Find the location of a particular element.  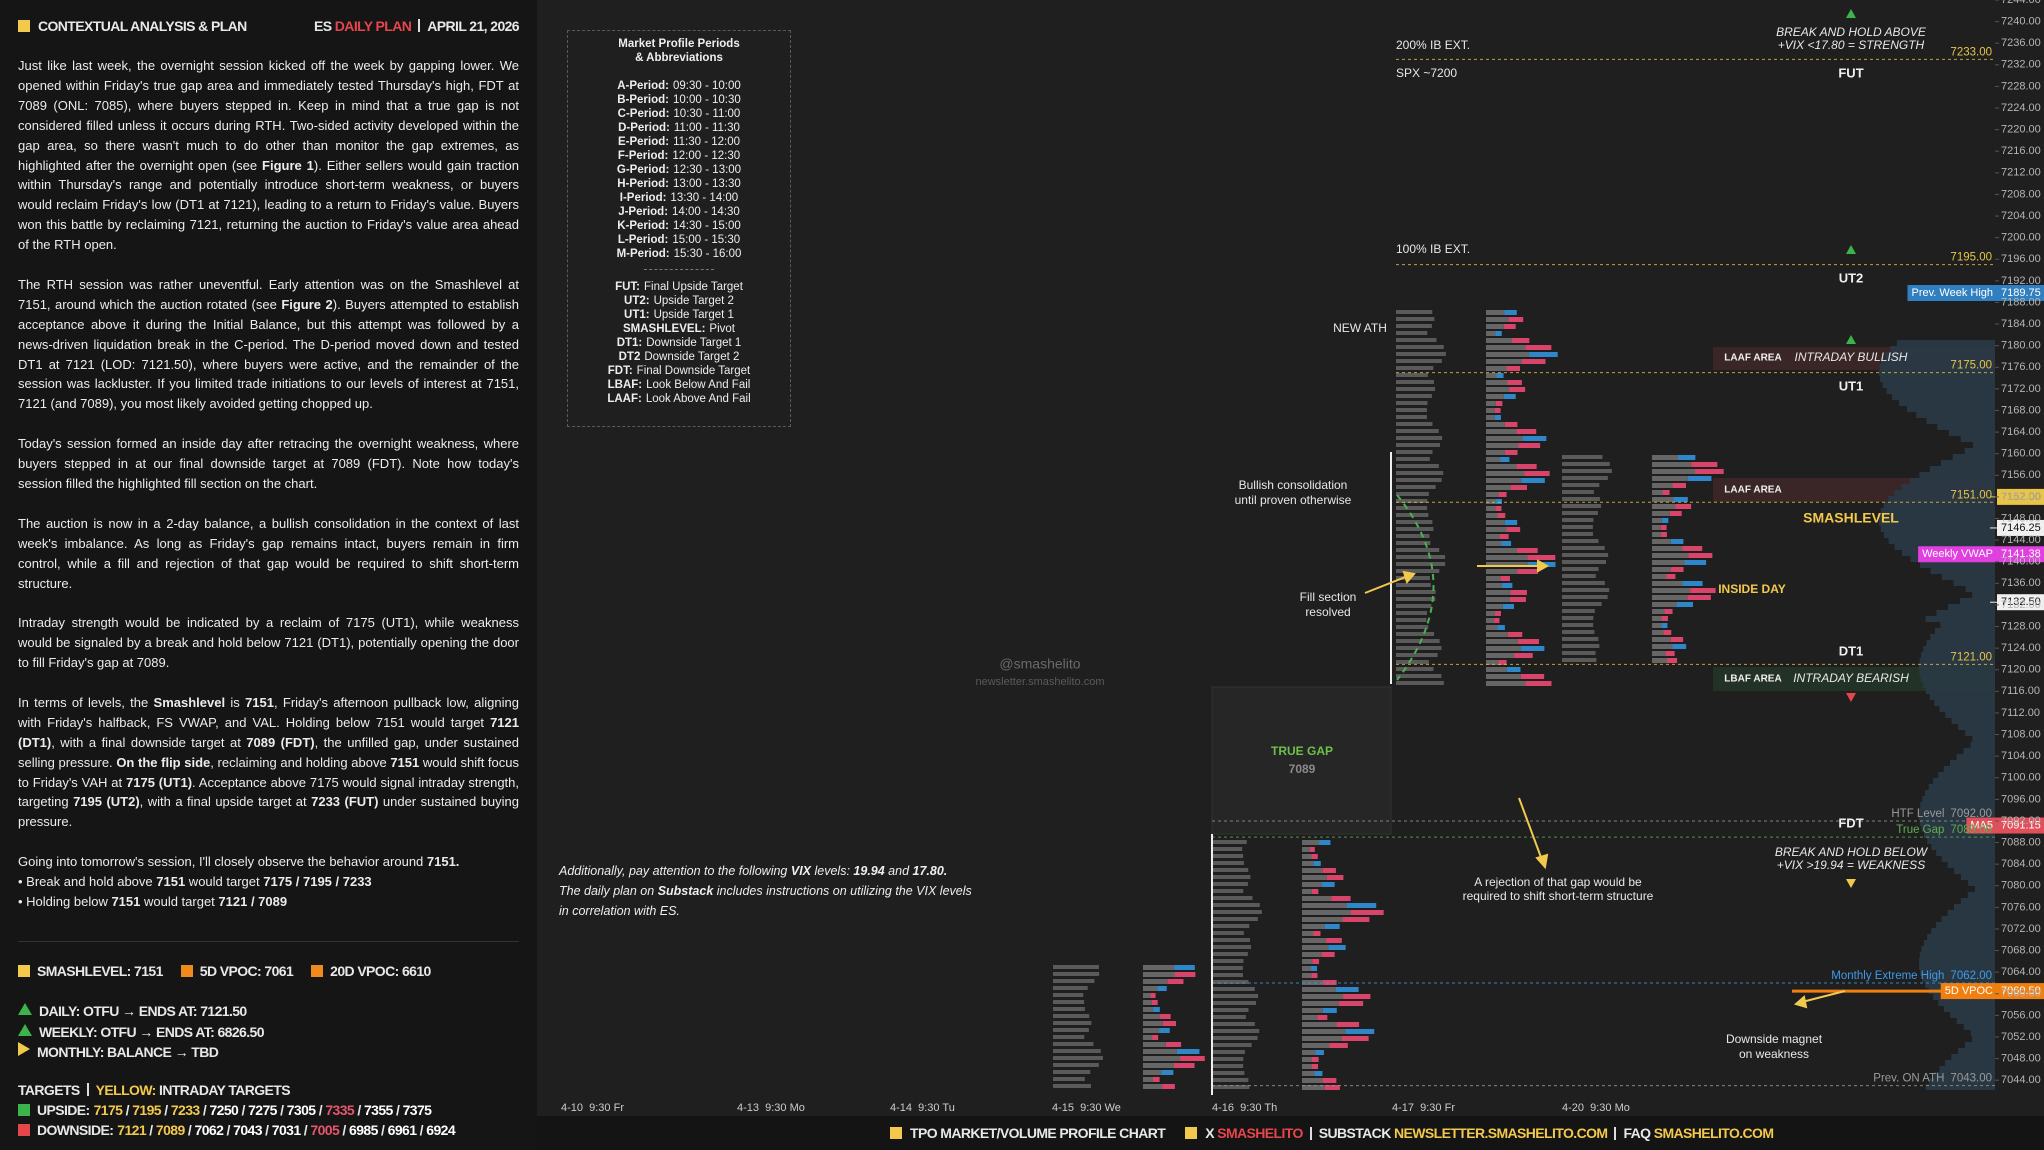

box-key: H-Period: is located at coordinates (643, 184).